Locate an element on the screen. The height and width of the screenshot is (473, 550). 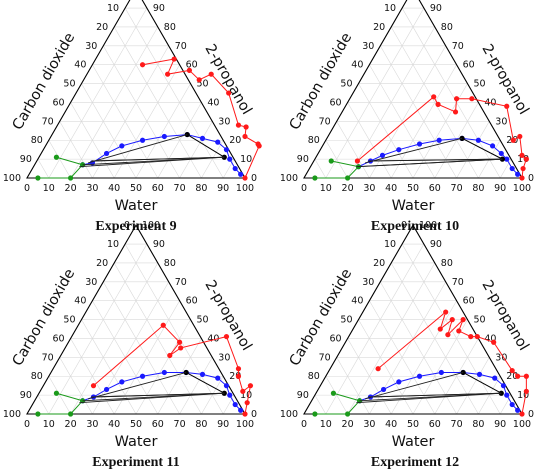
tick-label-co2: 10 is located at coordinates (390, 244).